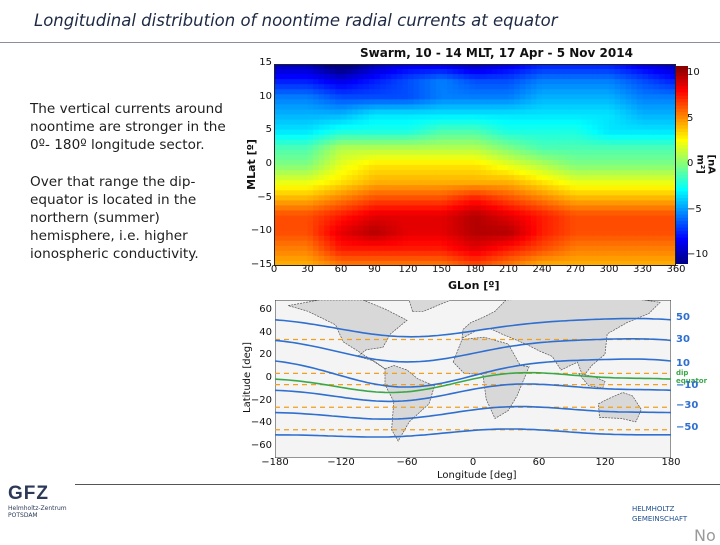  I want to click on heatmap-x-tick: 240, so click(542, 269).